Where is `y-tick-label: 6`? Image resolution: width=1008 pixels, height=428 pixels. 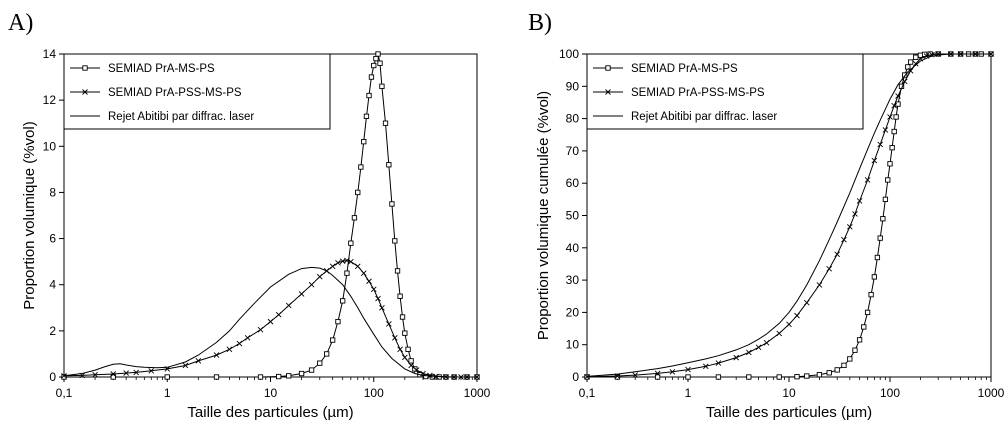 y-tick-label: 6 is located at coordinates (52, 239).